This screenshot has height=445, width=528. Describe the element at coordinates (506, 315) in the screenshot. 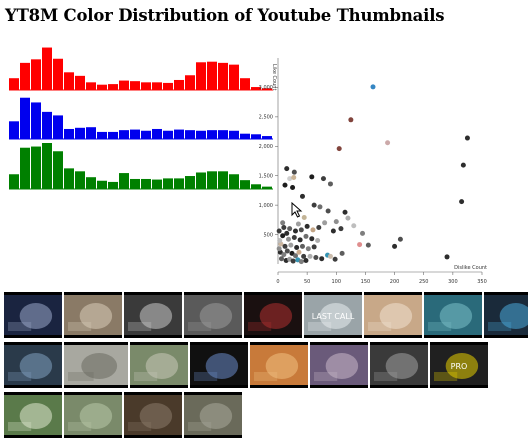

I see `thumbnail-game-screen` at that location.